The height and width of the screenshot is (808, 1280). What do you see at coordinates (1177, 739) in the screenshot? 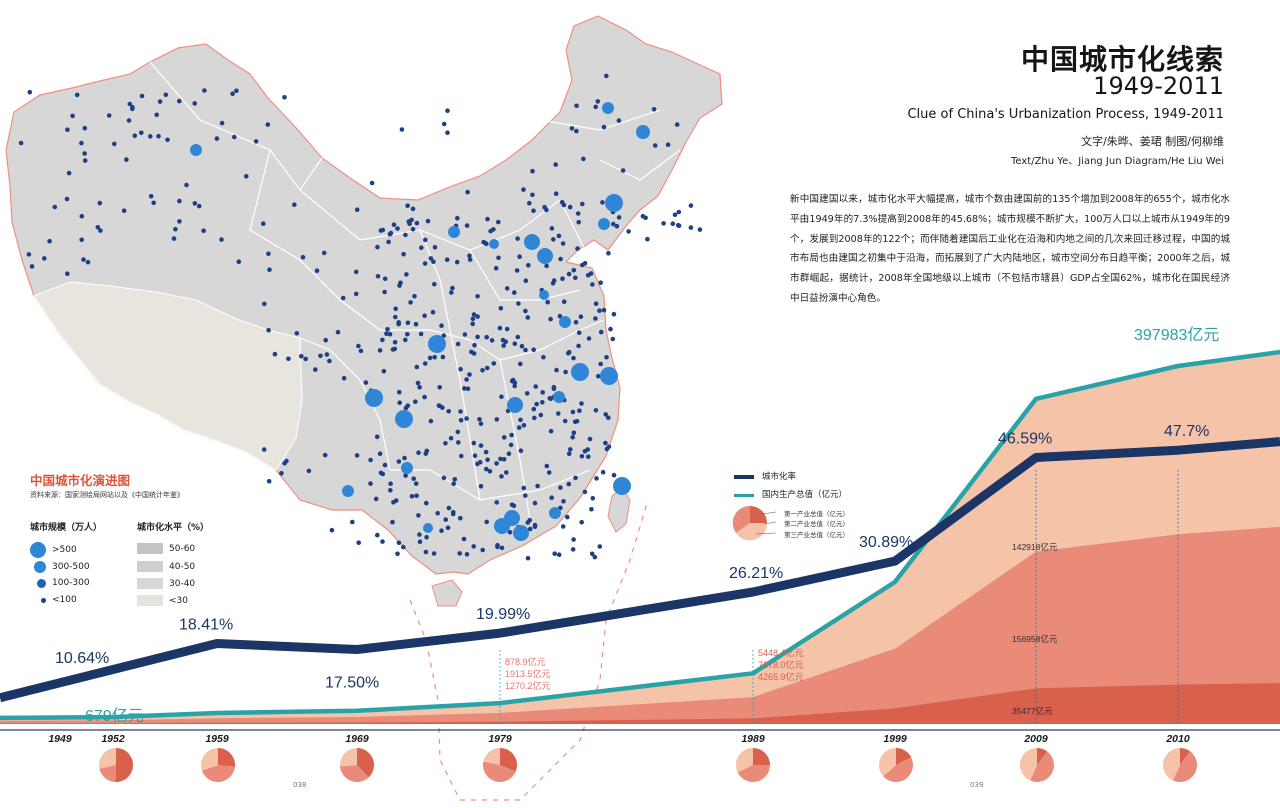
I see `year-tick-label: 2010` at bounding box center [1177, 739].